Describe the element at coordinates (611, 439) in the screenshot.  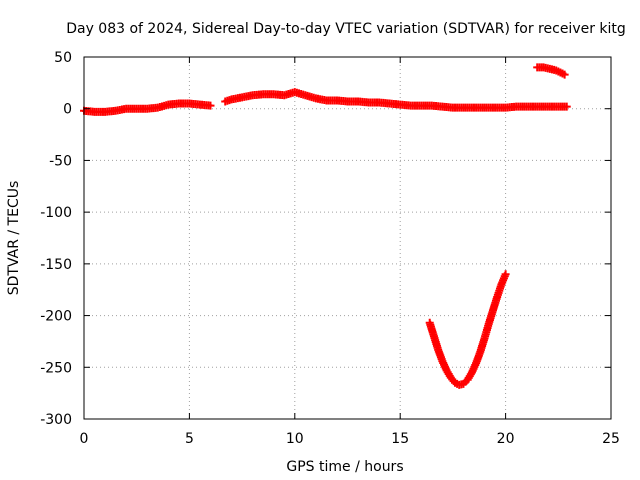
I see `x-tick-label: 25` at that location.